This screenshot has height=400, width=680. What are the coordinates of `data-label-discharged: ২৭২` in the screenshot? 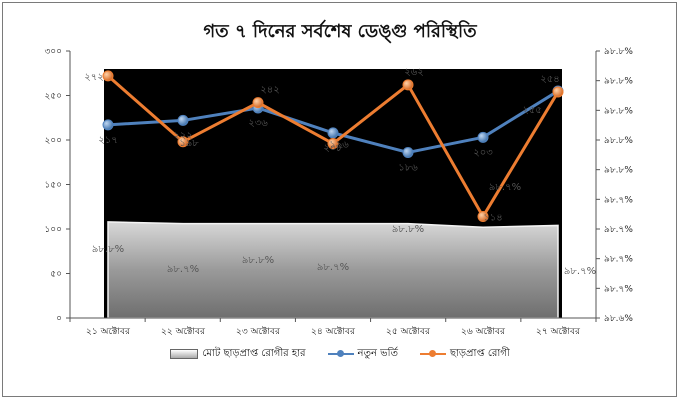 It's located at (94, 77).